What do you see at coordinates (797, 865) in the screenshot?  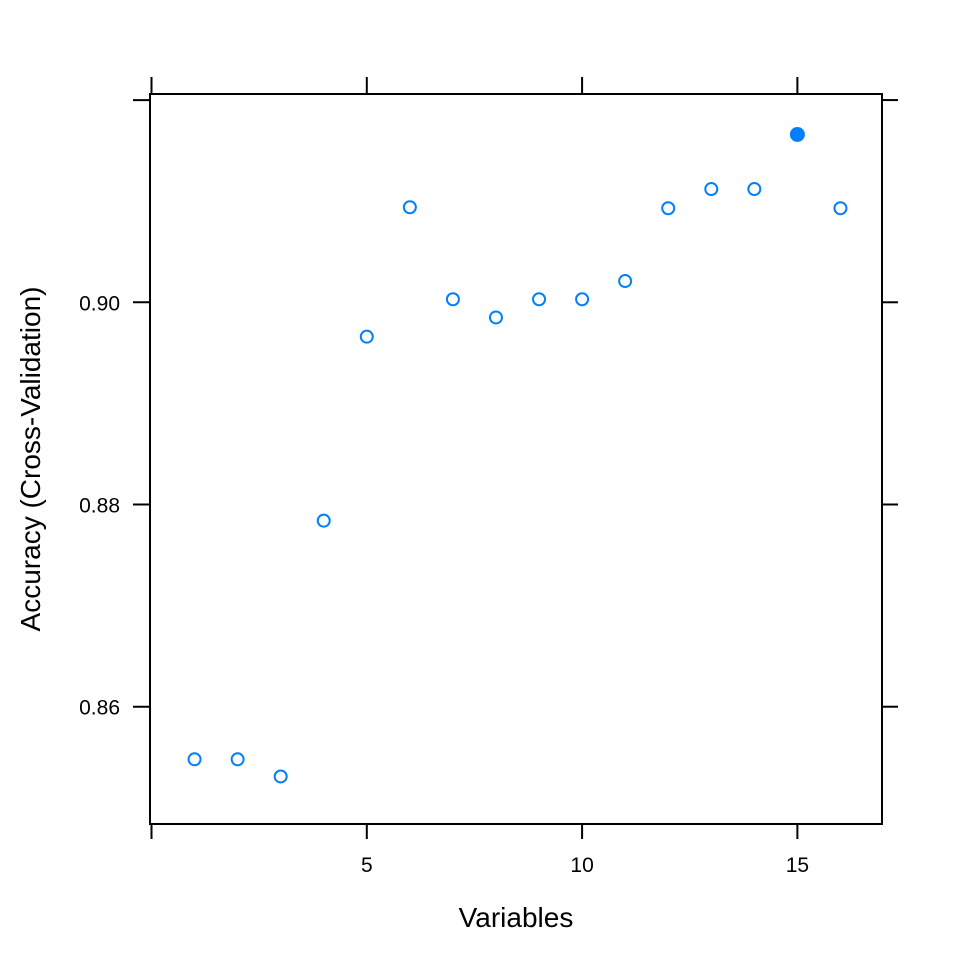 I see `x-tick-label: 15` at bounding box center [797, 865].